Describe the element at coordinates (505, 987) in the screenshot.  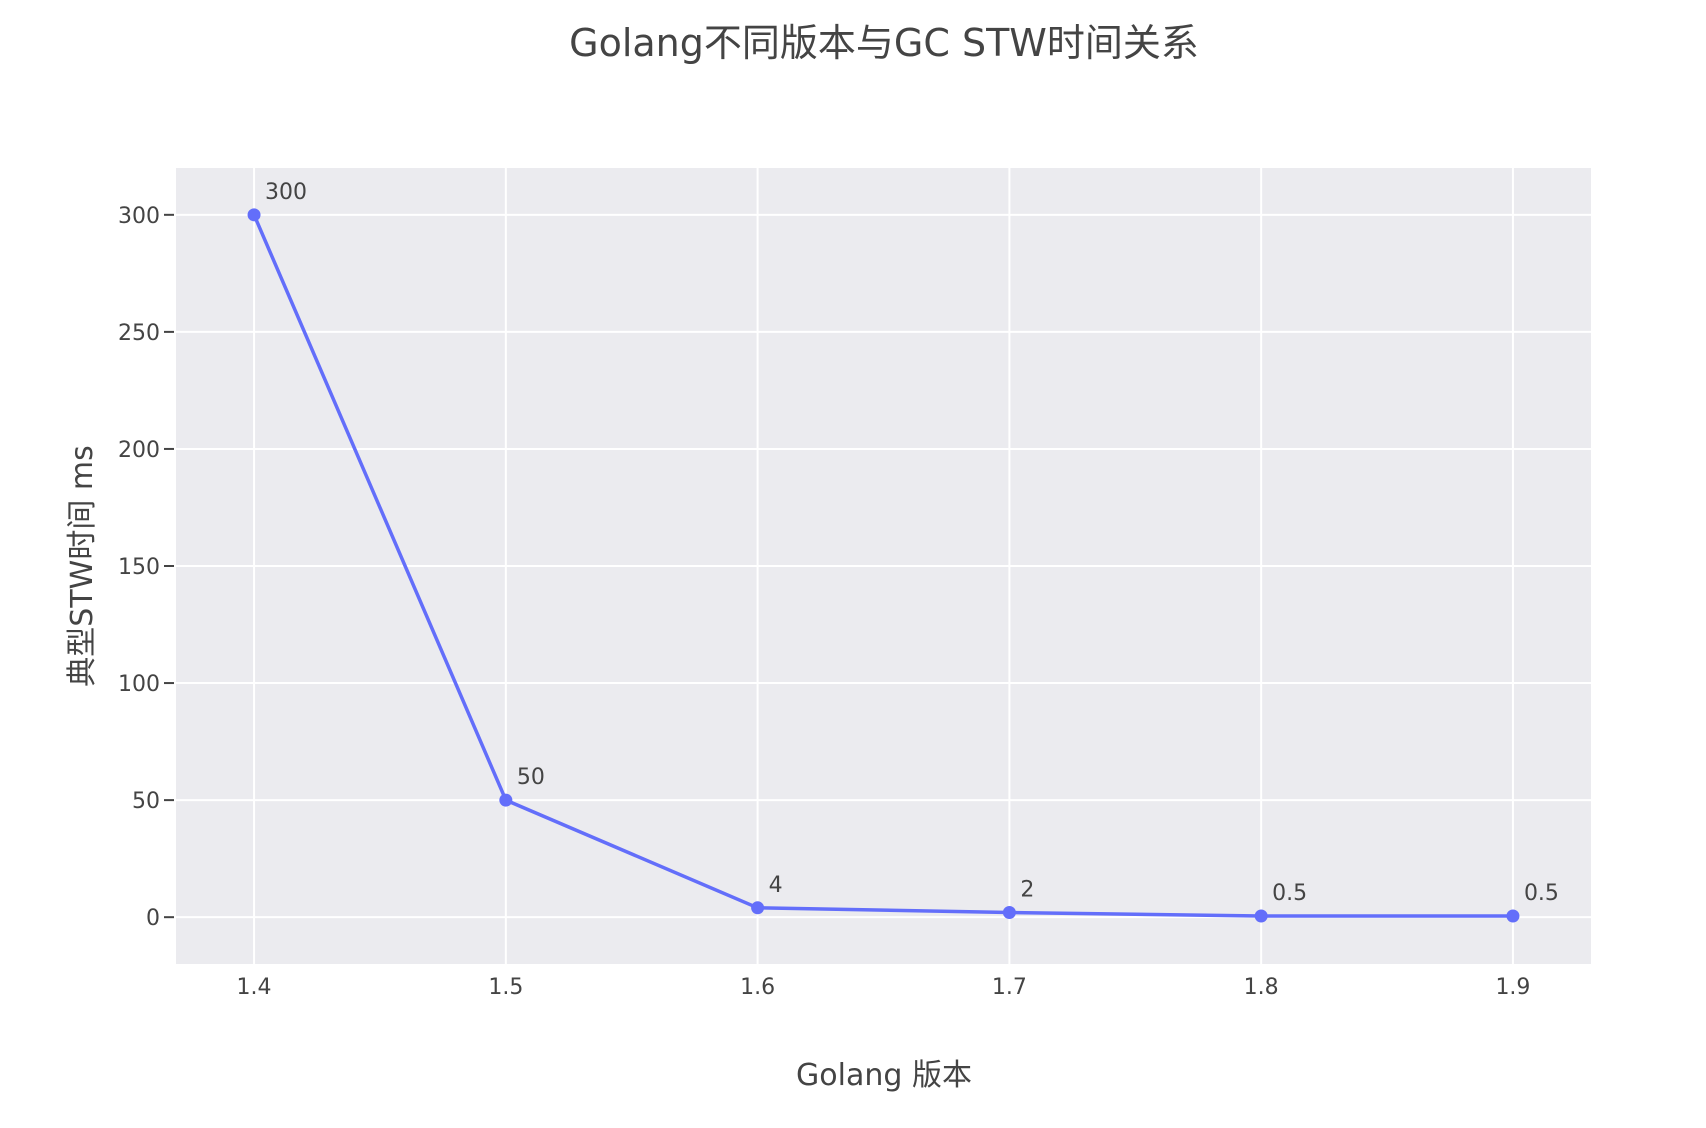
I see `x-tick-label: 1.5` at that location.